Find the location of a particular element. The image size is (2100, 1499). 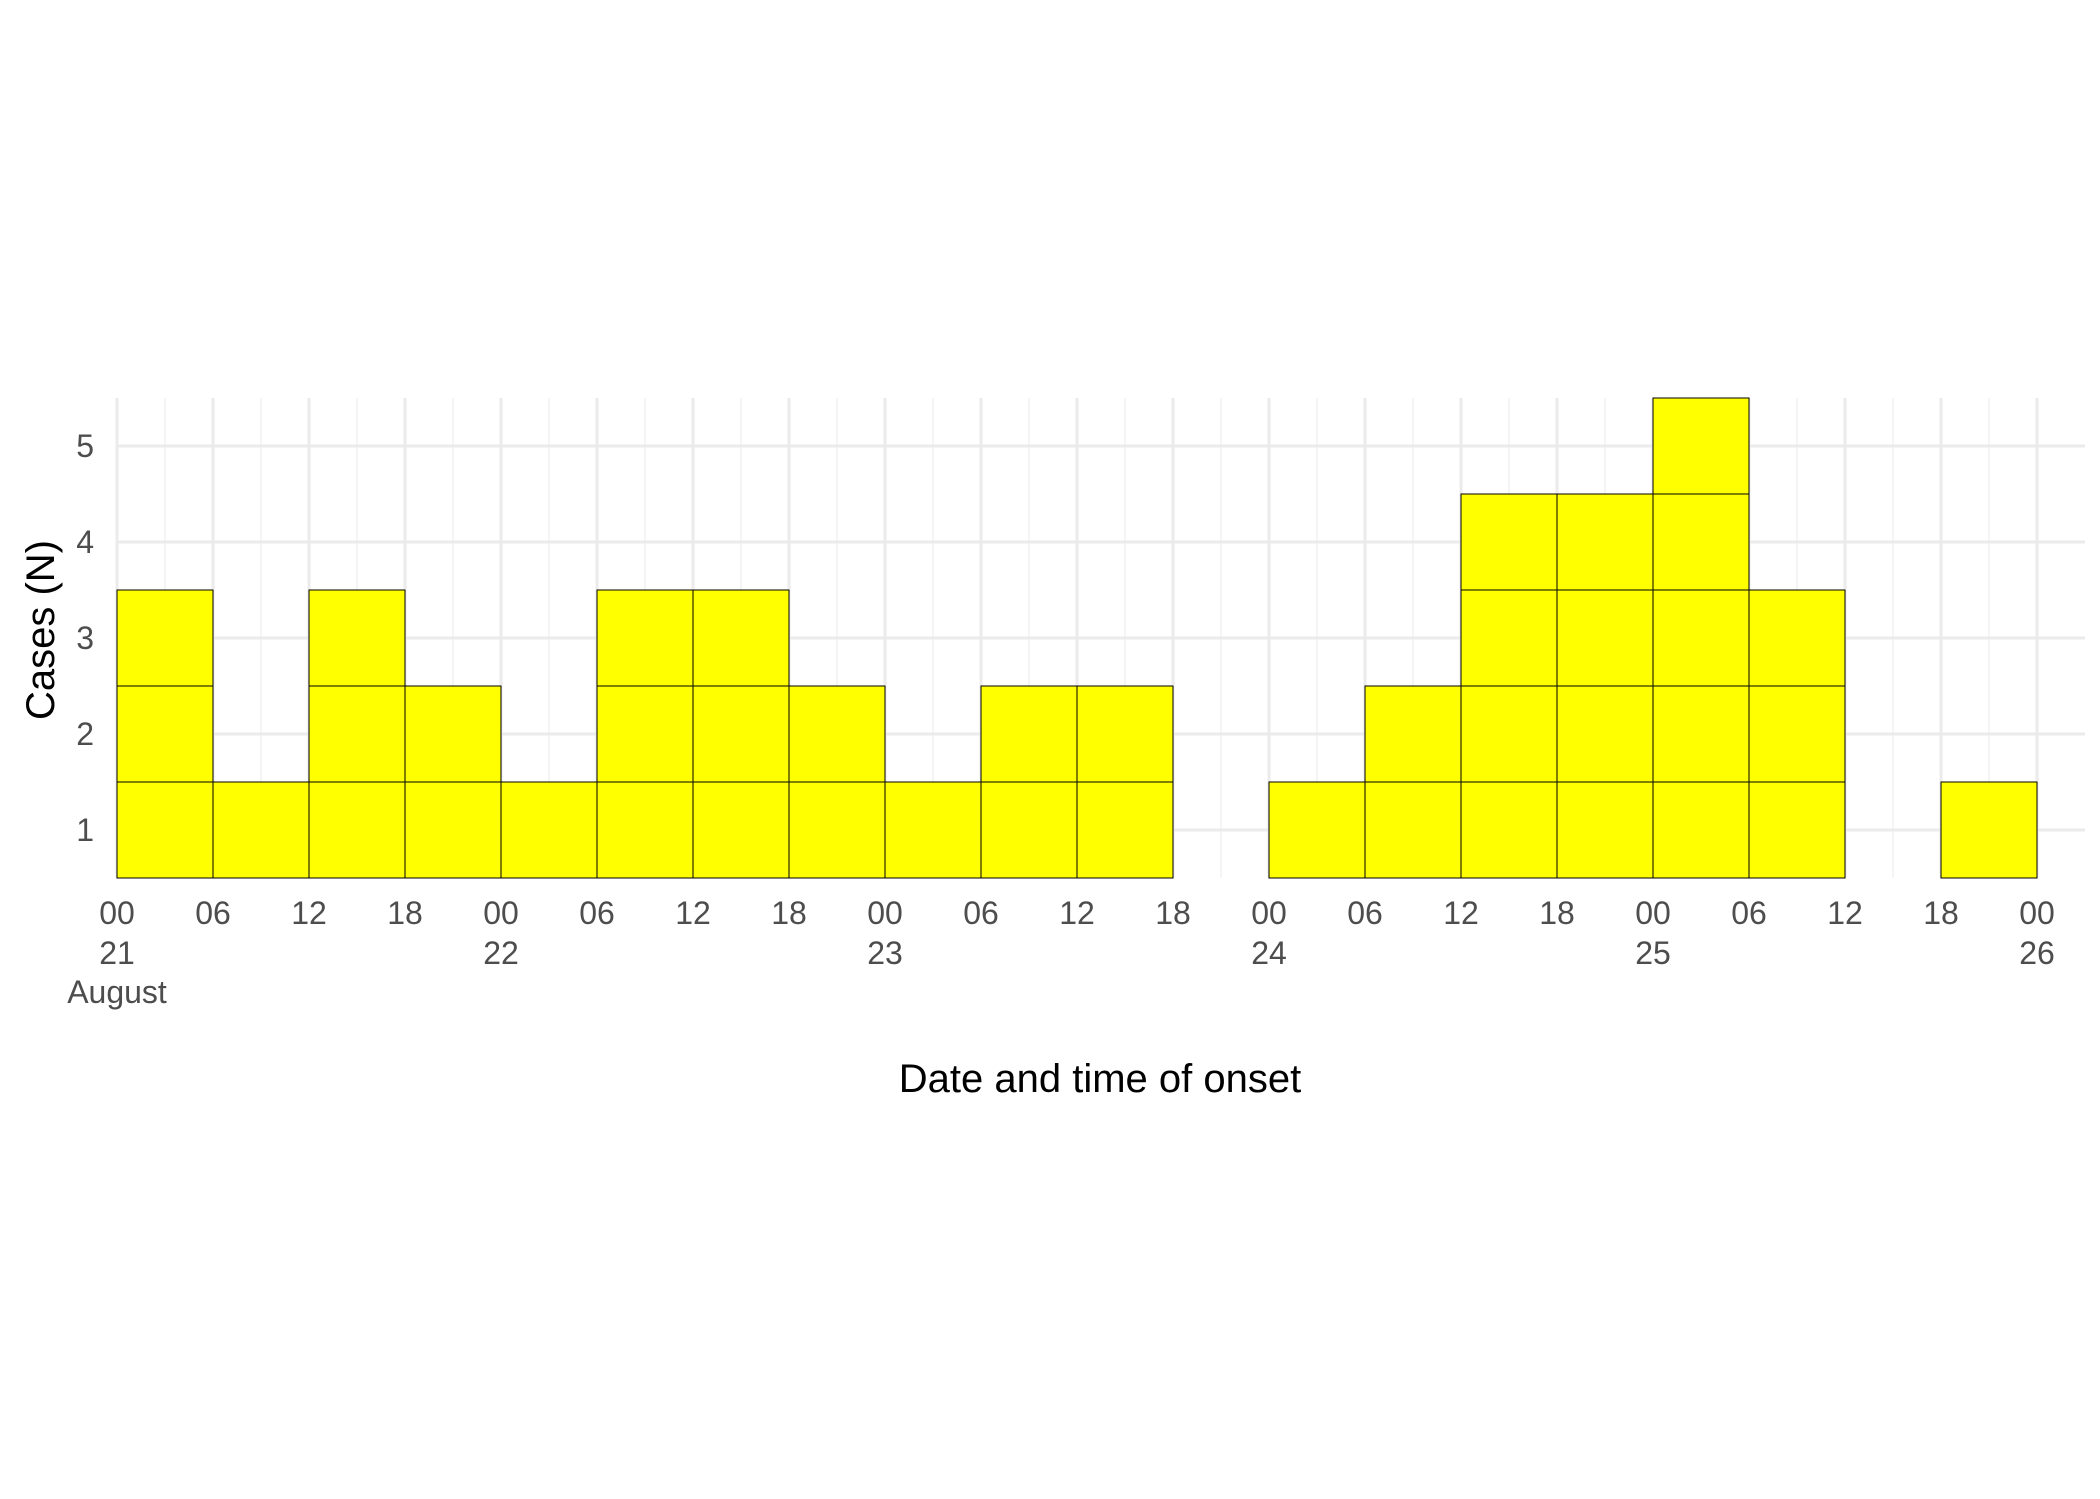

y-tick-label: 5 is located at coordinates (85, 446).